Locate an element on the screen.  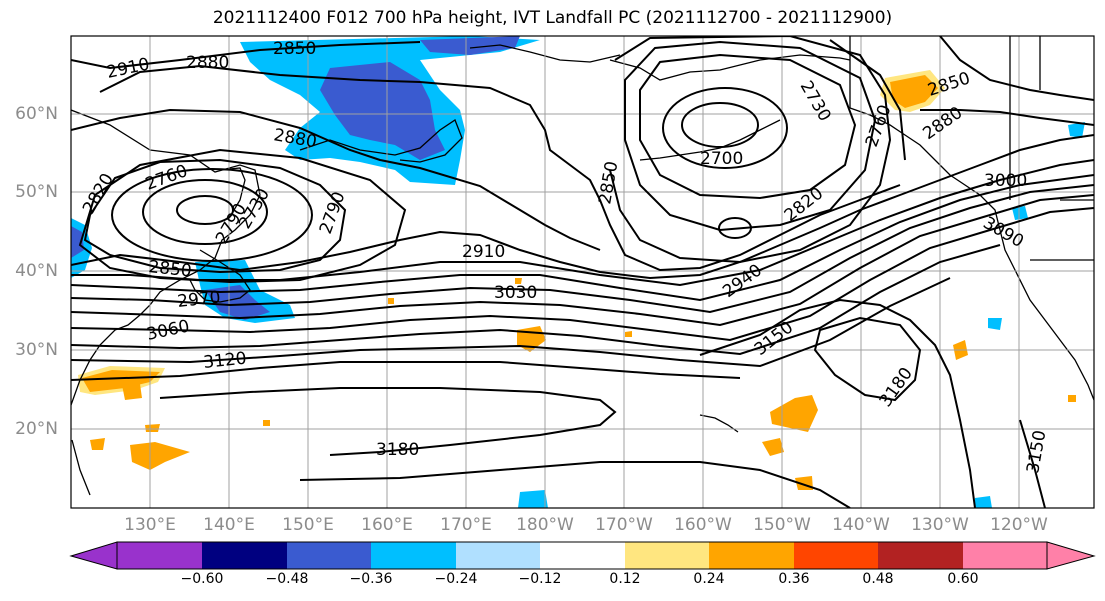
latitude-label: 40°N is located at coordinates (36, 271).